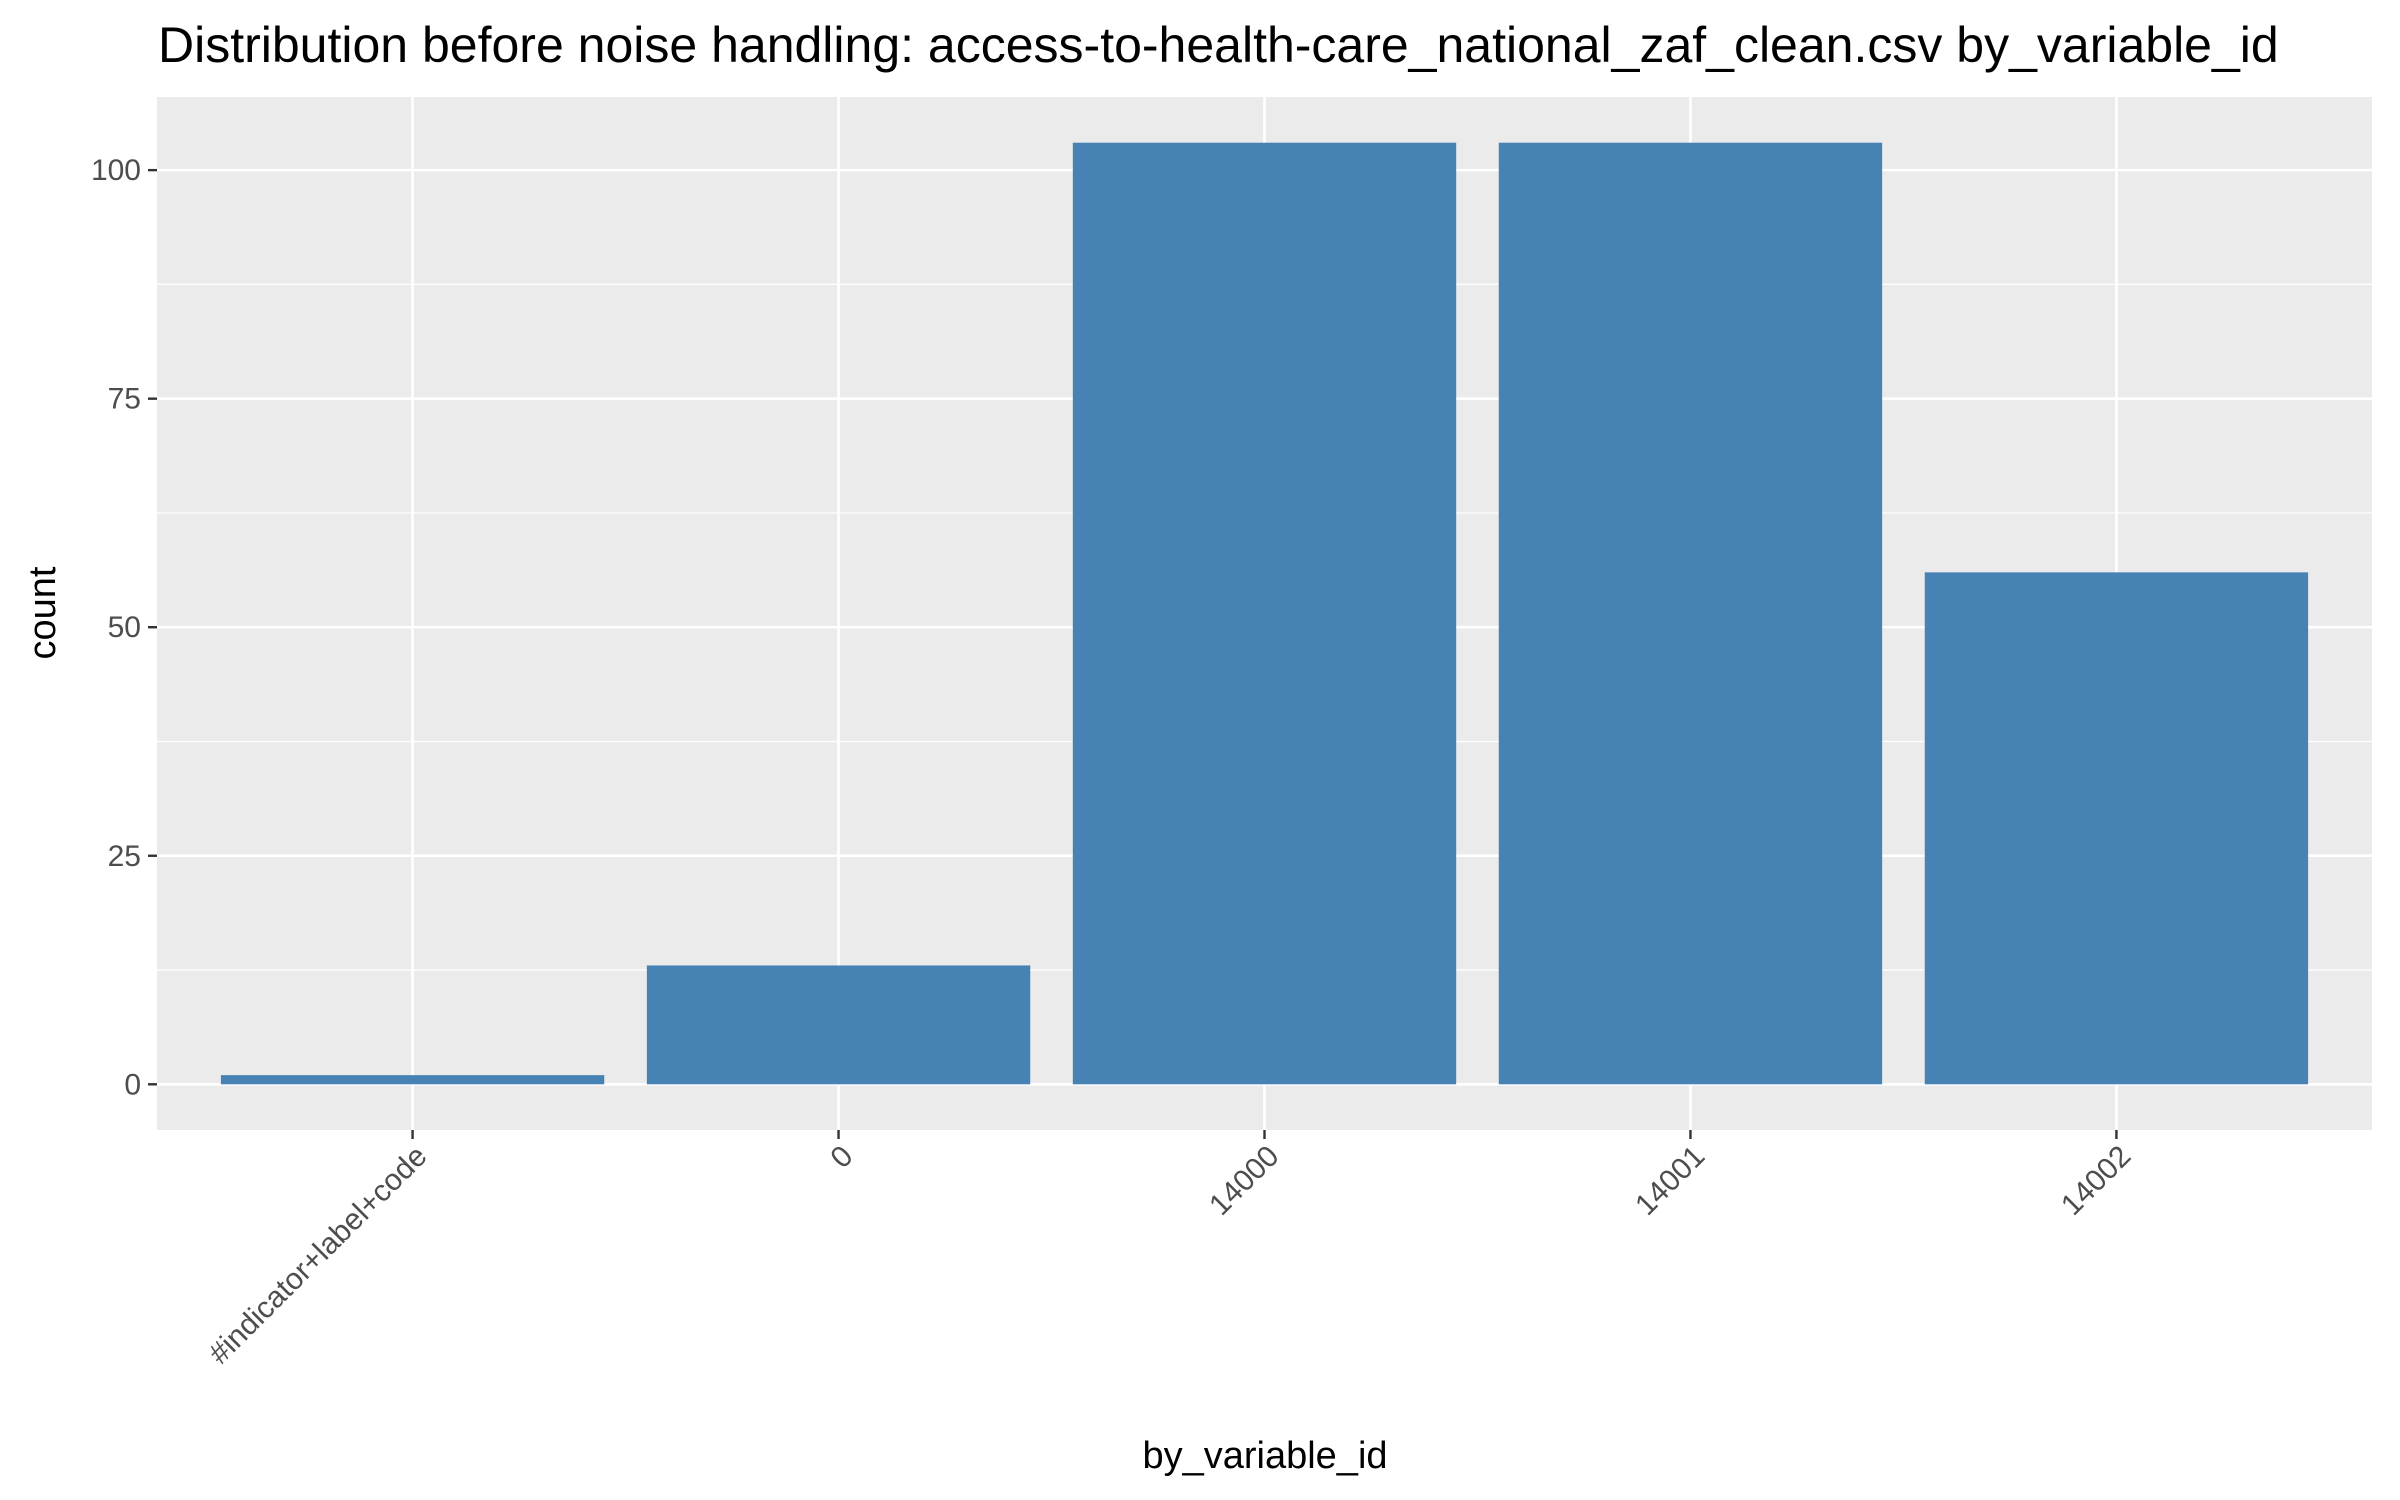 The width and height of the screenshot is (2400, 1500). I want to click on x-tick-label: 14000, so click(1244, 1181).